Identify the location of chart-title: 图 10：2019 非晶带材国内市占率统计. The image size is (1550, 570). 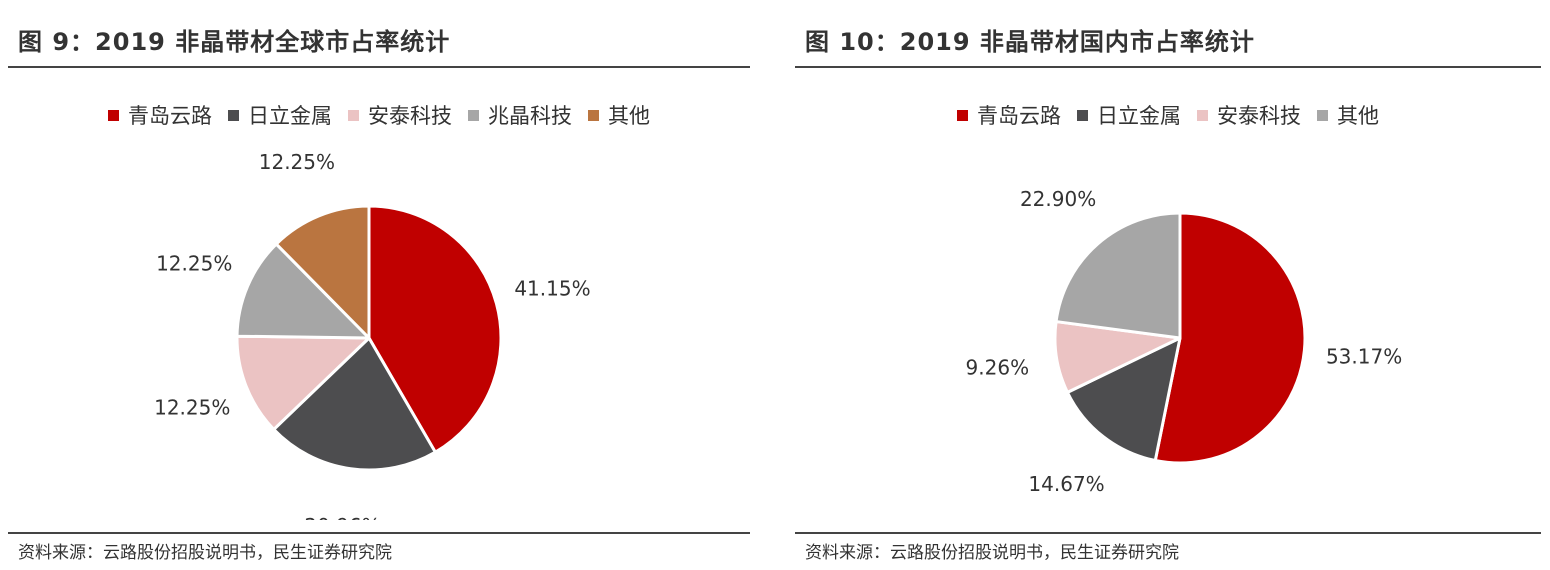
(1030, 42).